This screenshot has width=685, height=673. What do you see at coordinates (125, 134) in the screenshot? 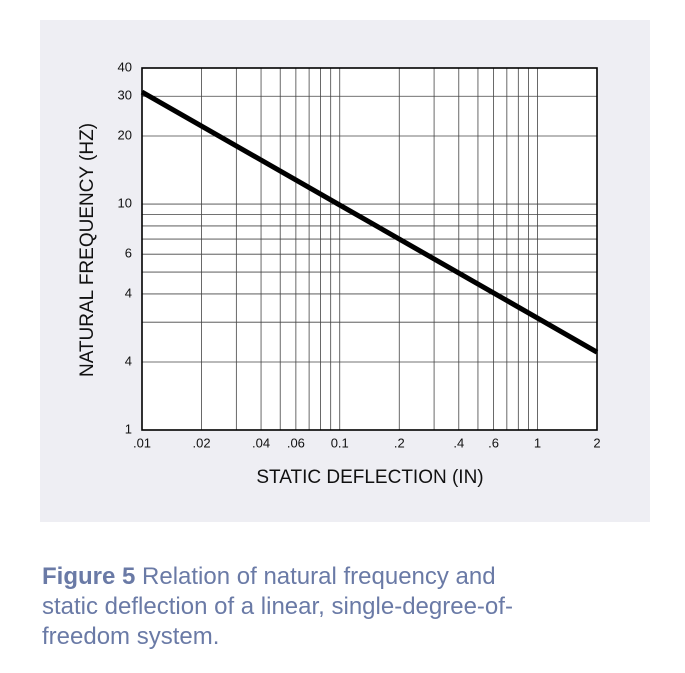
I see `y-tick-label: 20` at bounding box center [125, 134].